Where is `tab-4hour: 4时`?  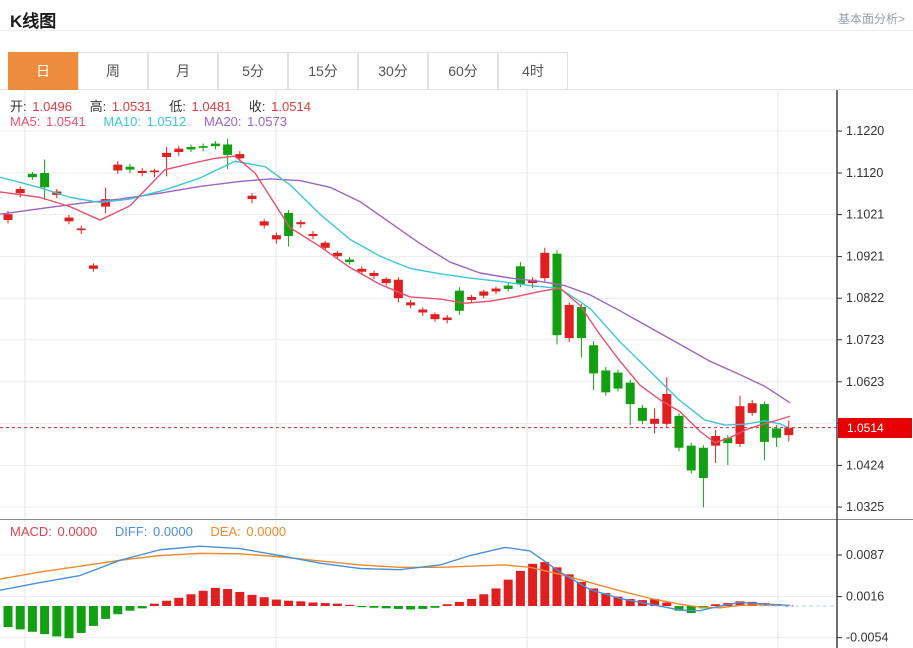
tab-4hour: 4时 is located at coordinates (533, 71).